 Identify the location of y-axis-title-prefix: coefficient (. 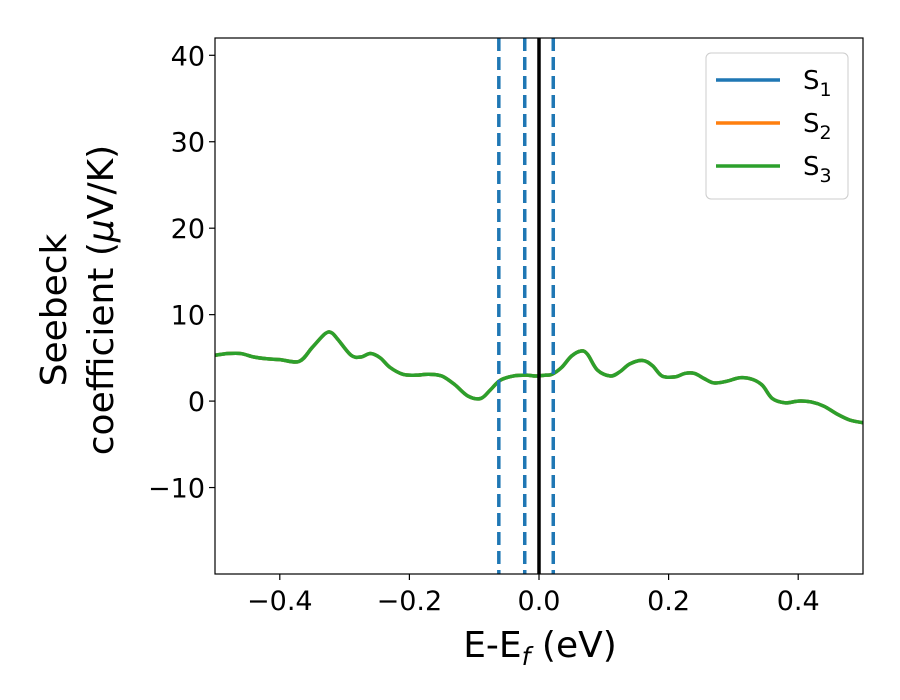
(101, 348).